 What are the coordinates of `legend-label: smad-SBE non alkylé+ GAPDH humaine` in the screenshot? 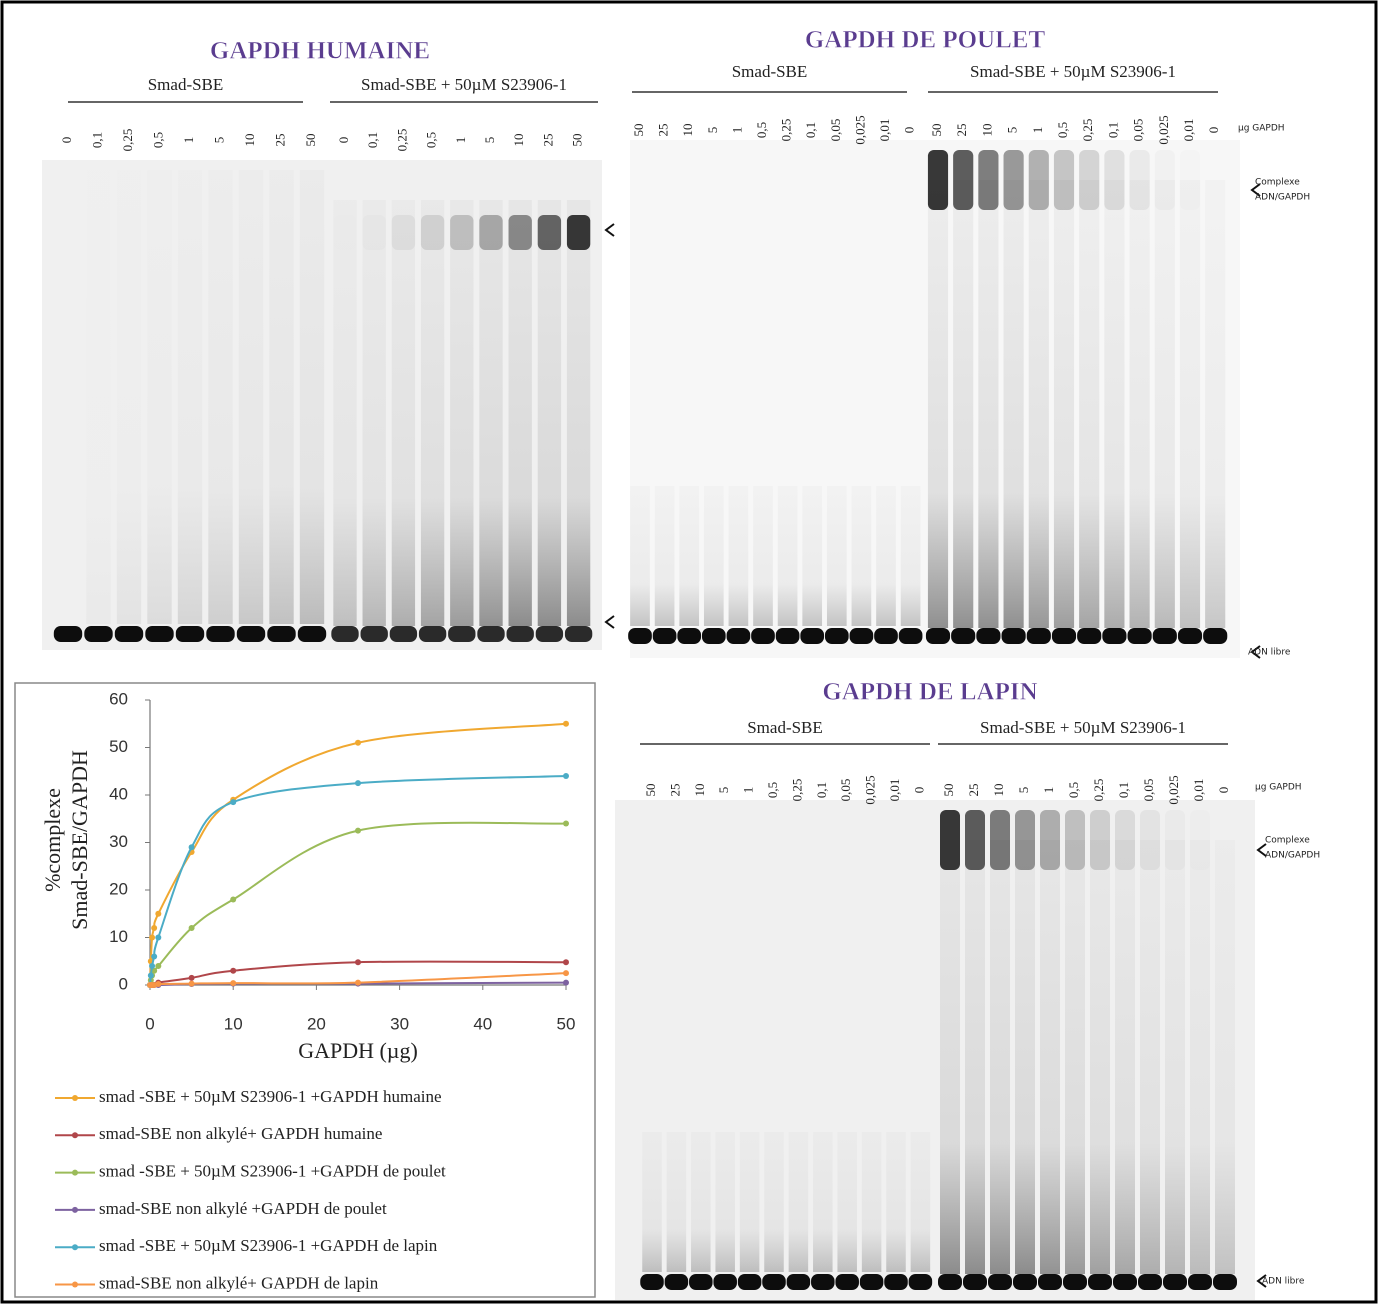 It's located at (240, 1133).